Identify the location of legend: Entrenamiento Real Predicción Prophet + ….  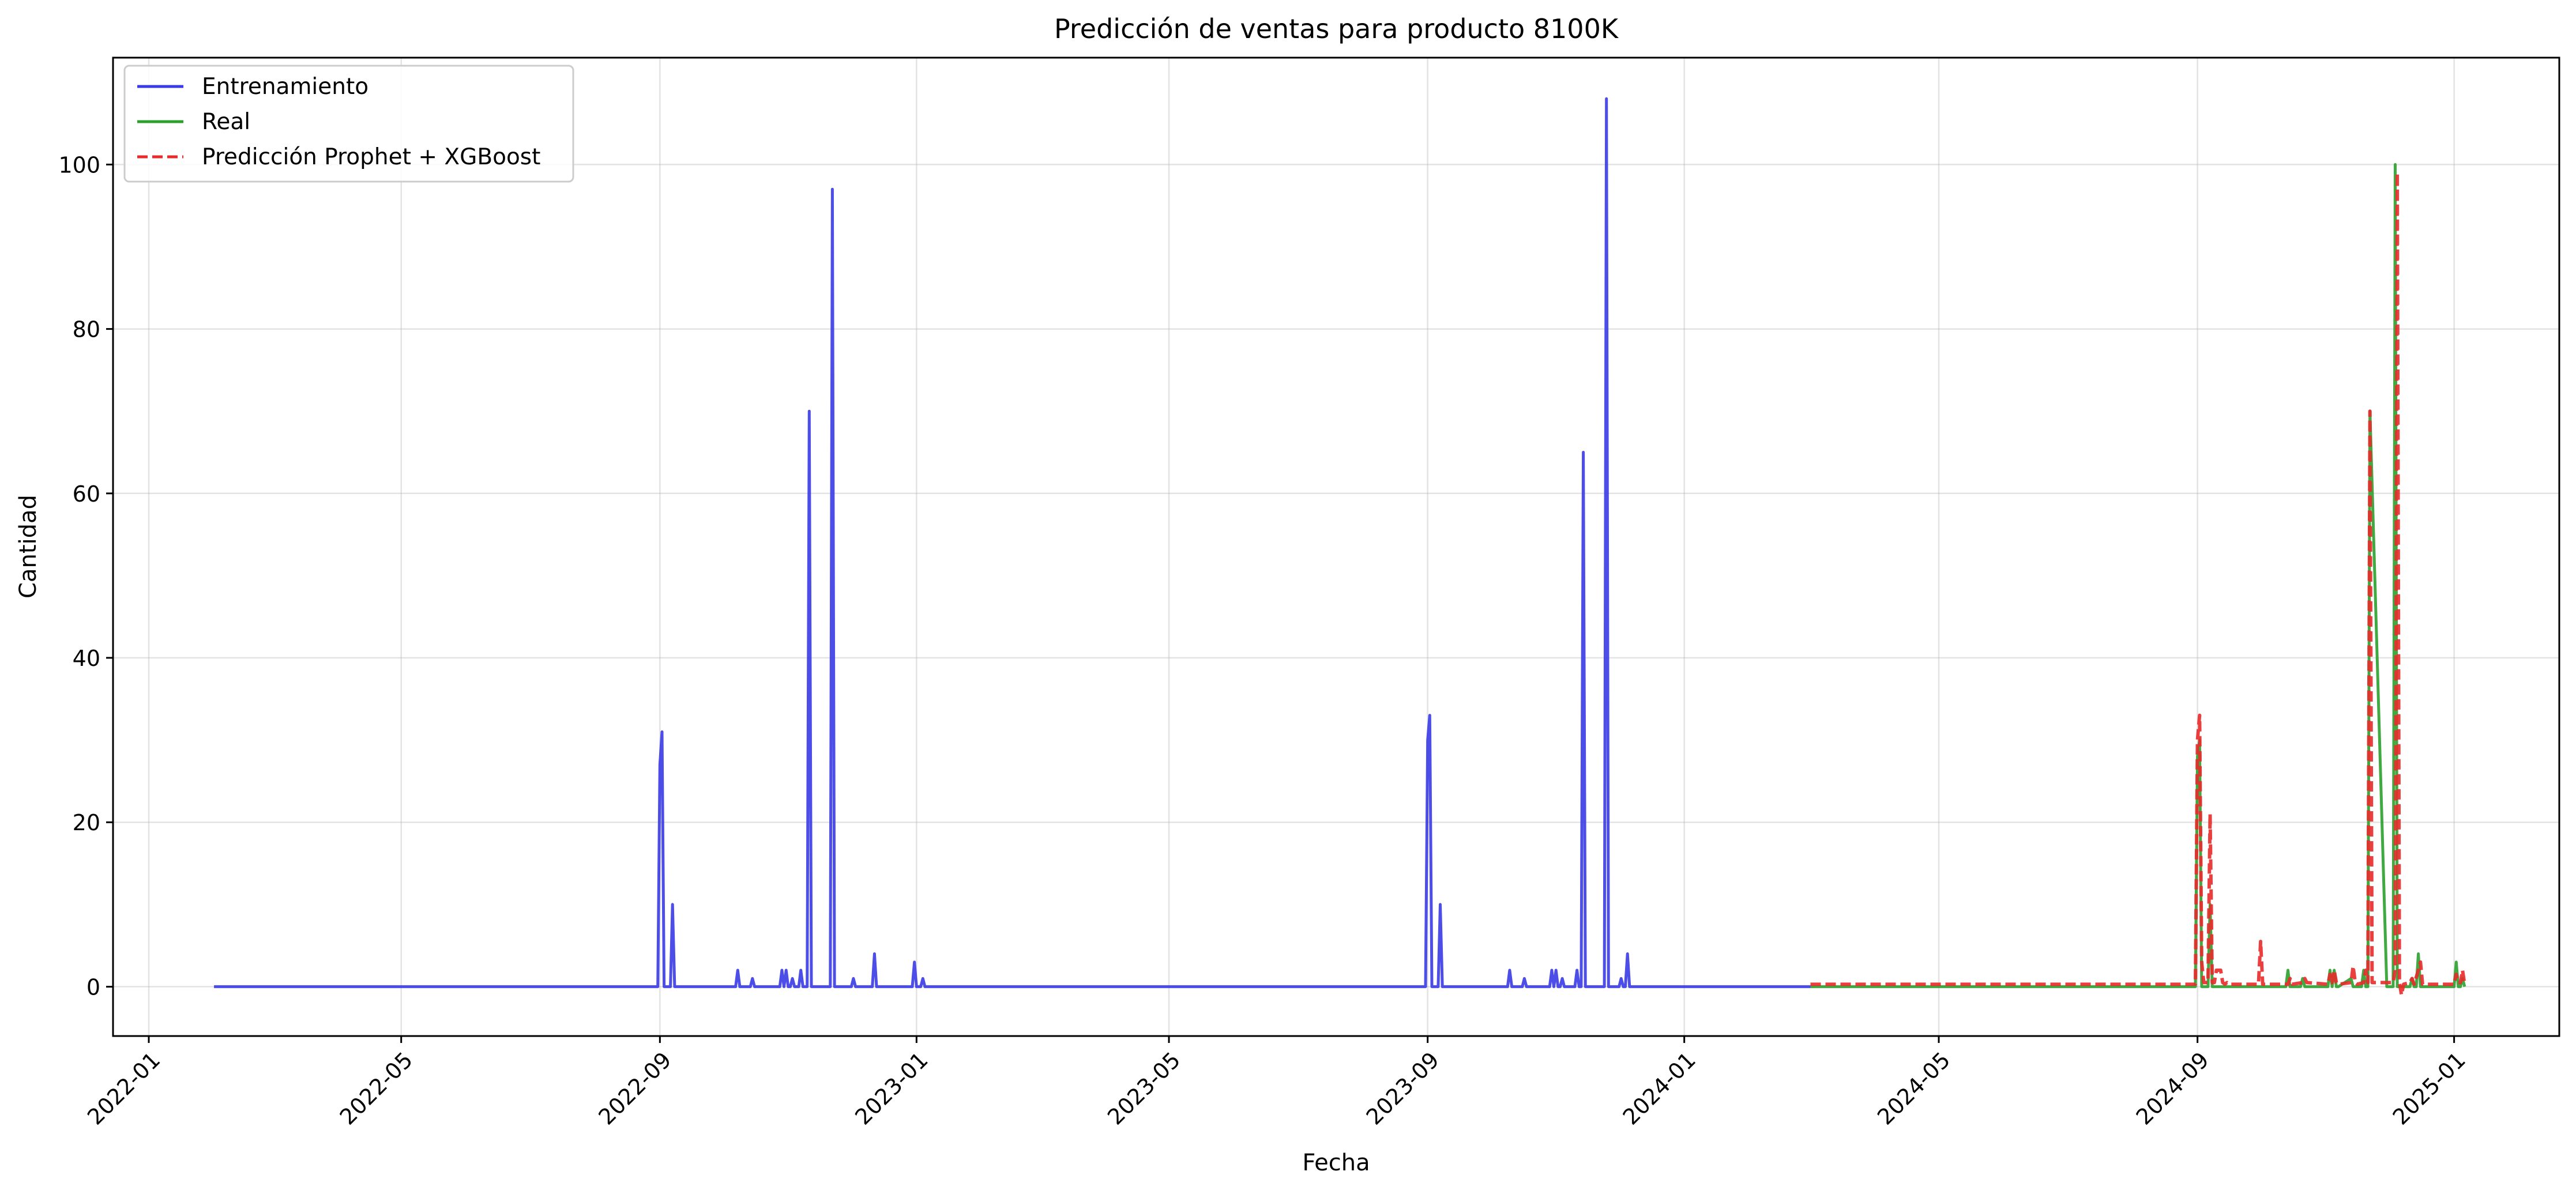
(348, 124).